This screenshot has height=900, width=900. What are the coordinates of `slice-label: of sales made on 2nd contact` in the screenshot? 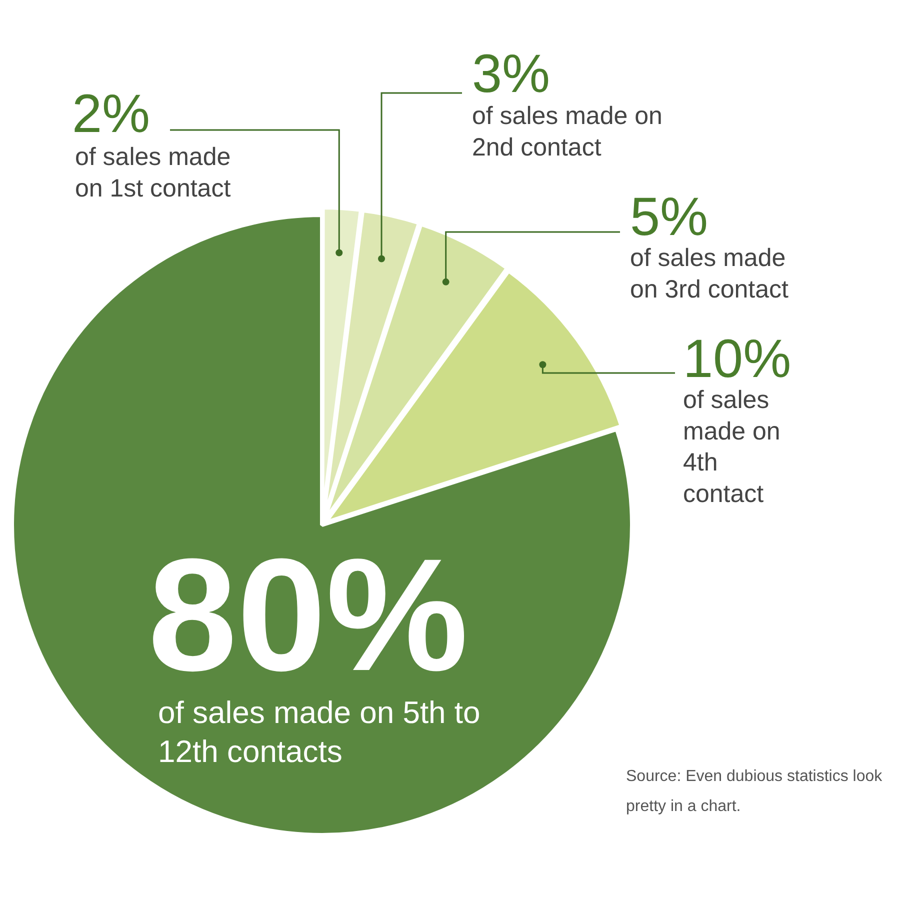 It's located at (567, 132).